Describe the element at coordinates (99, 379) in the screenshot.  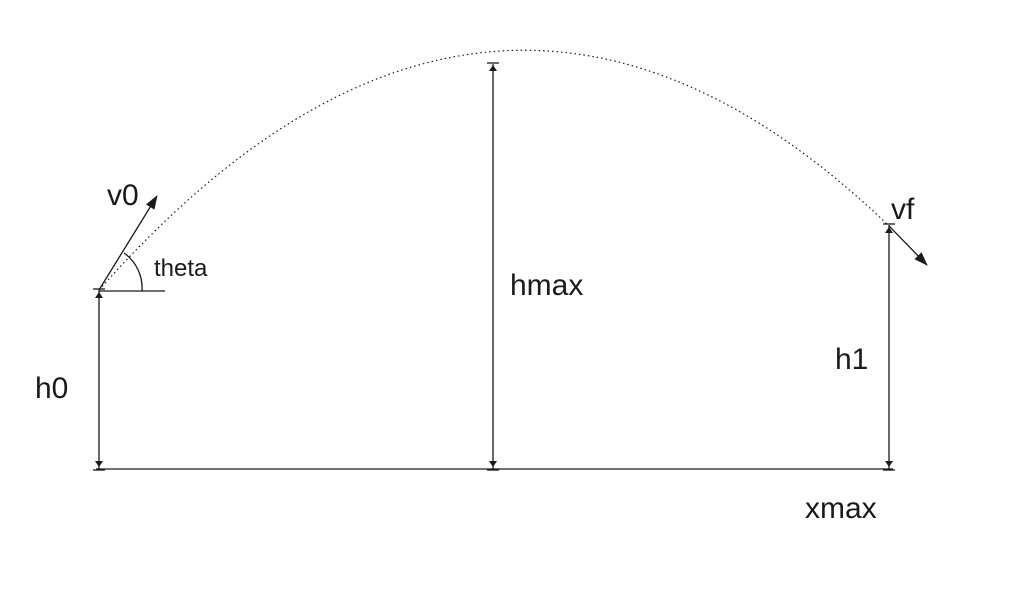
I see `h0-dimension` at that location.